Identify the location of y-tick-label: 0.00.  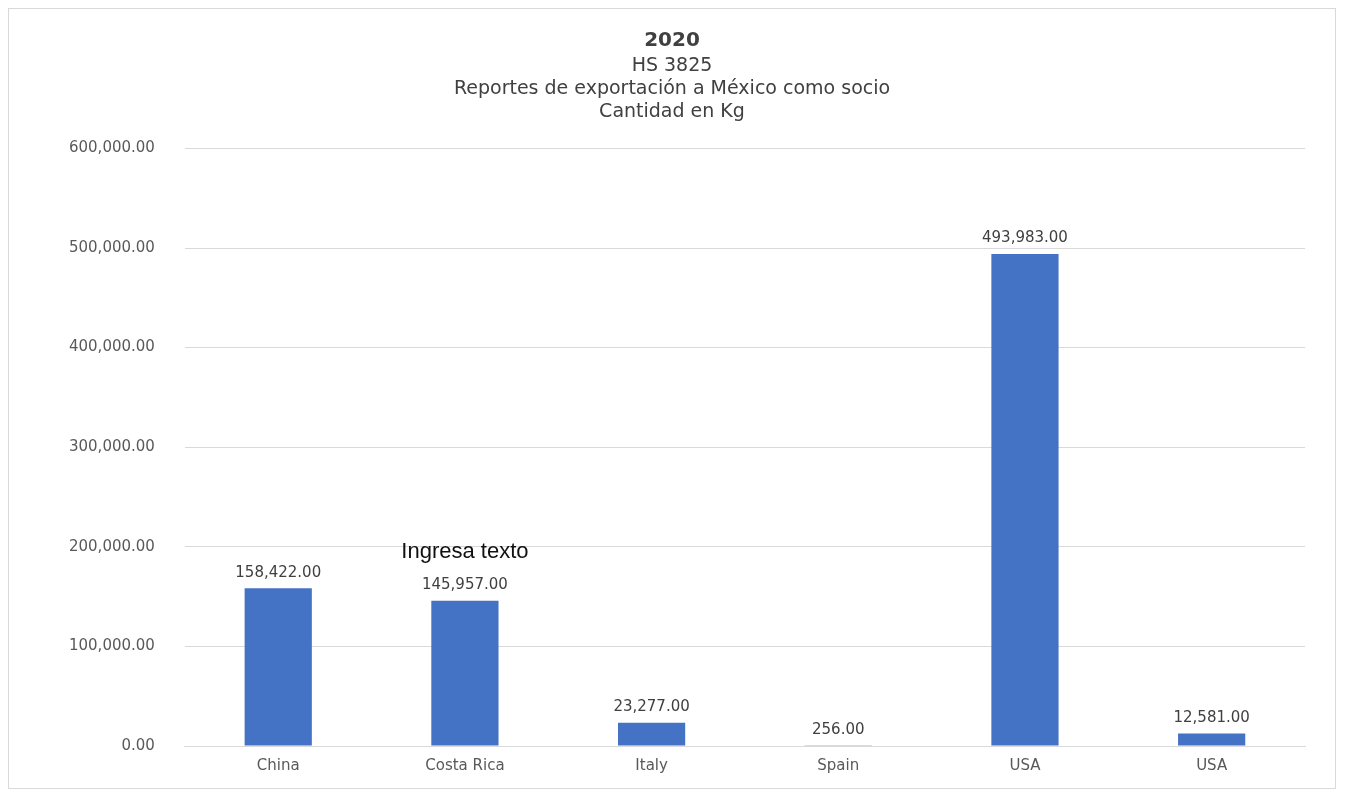
(138, 744).